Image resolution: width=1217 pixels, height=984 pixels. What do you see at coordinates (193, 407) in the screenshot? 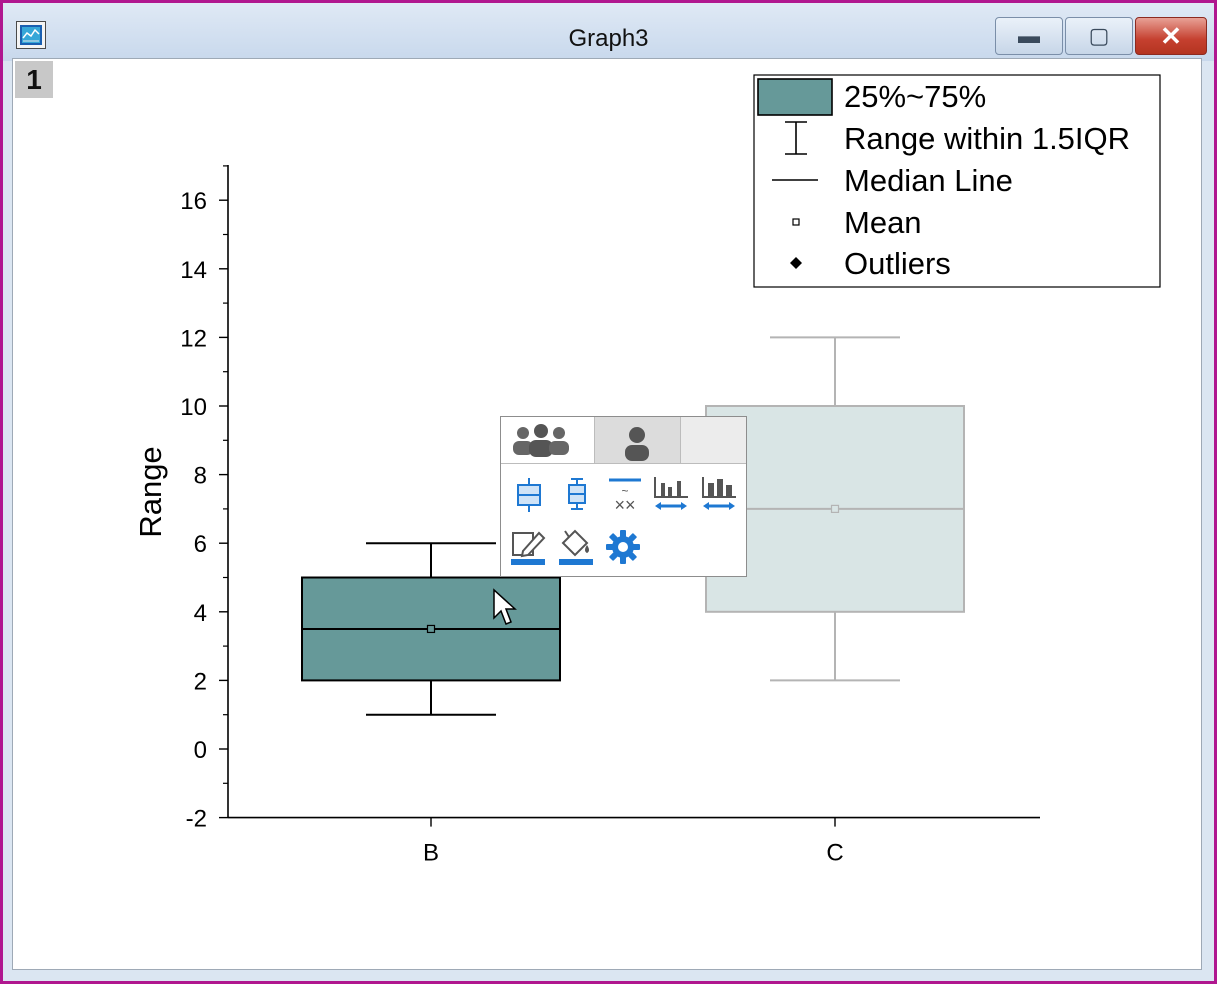
I see `y-tick-label: 10` at bounding box center [193, 407].